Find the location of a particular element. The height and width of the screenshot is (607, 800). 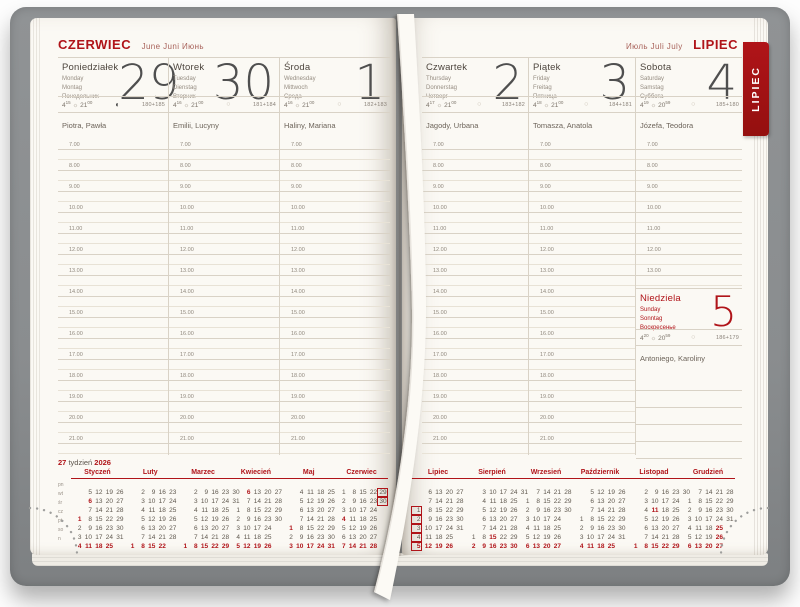

mini-day-cell: 12 is located at coordinates (536, 537).